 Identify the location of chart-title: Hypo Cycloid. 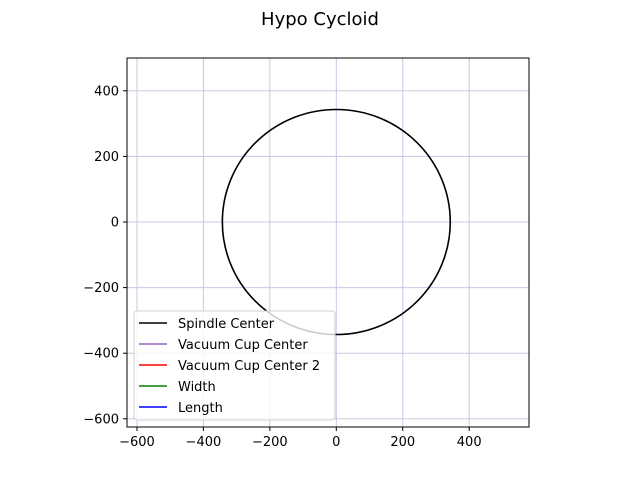
(320, 19).